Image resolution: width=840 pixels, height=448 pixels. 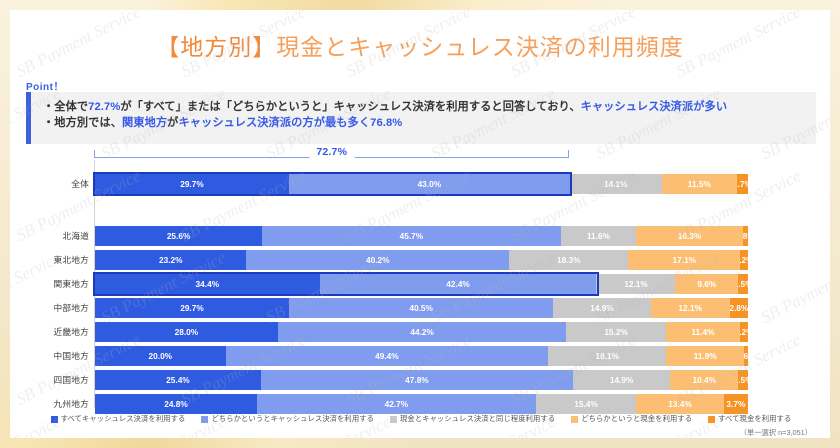 What do you see at coordinates (216, 48) in the screenshot?
I see `title-bracket: 【地方別】` at bounding box center [216, 48].